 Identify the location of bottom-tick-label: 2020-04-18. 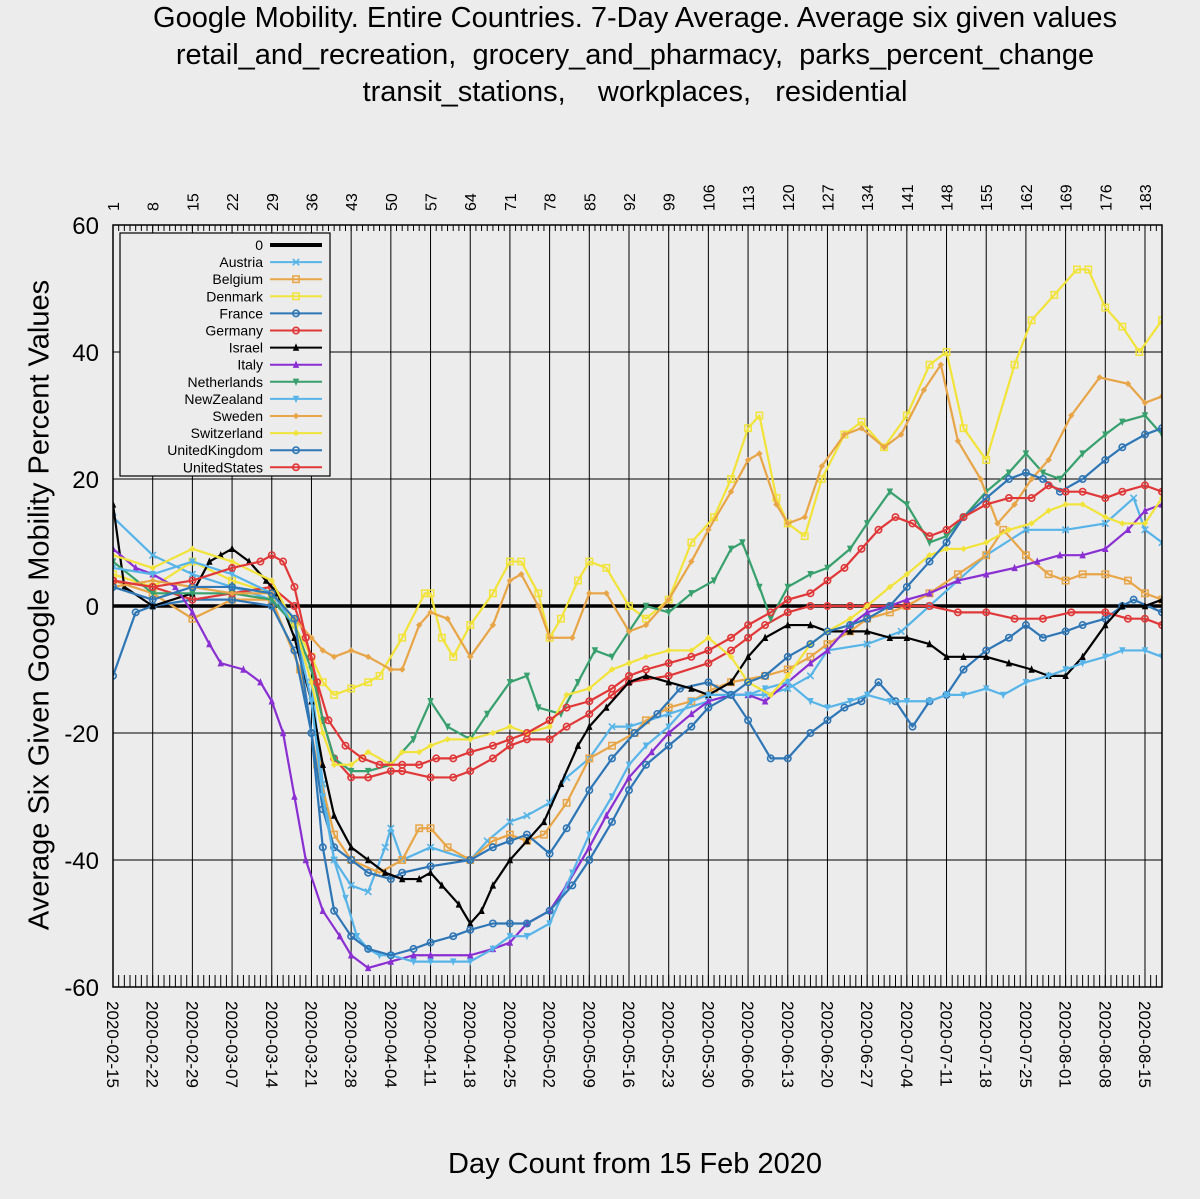
(469, 1044).